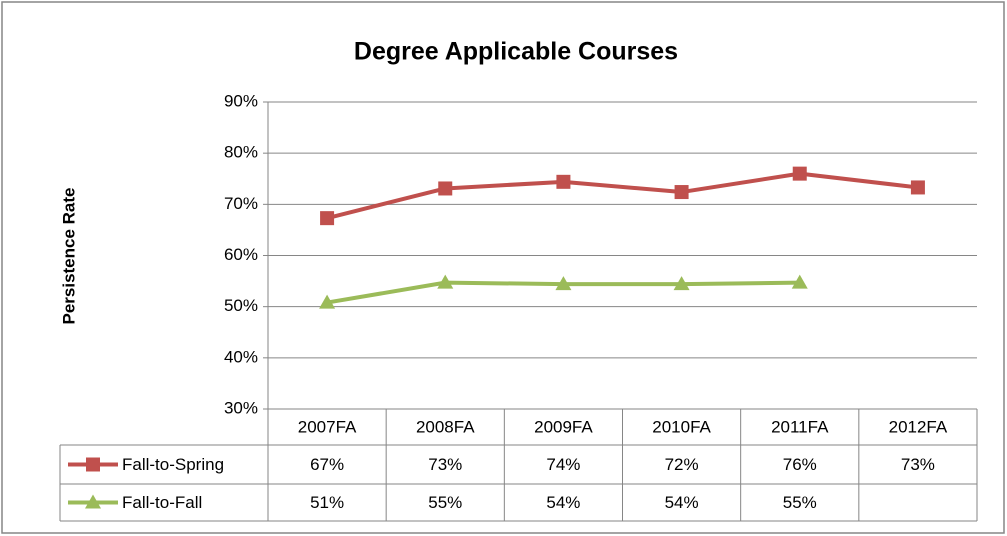 This screenshot has width=1007, height=536. Describe the element at coordinates (327, 464) in the screenshot. I see `table-value: 67%` at that location.